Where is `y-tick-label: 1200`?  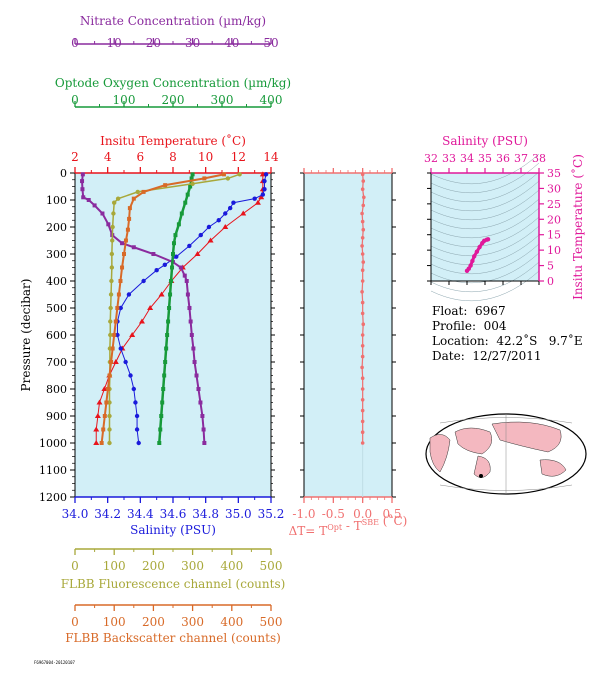
y-tick-label: 1200 is located at coordinates (53, 497).